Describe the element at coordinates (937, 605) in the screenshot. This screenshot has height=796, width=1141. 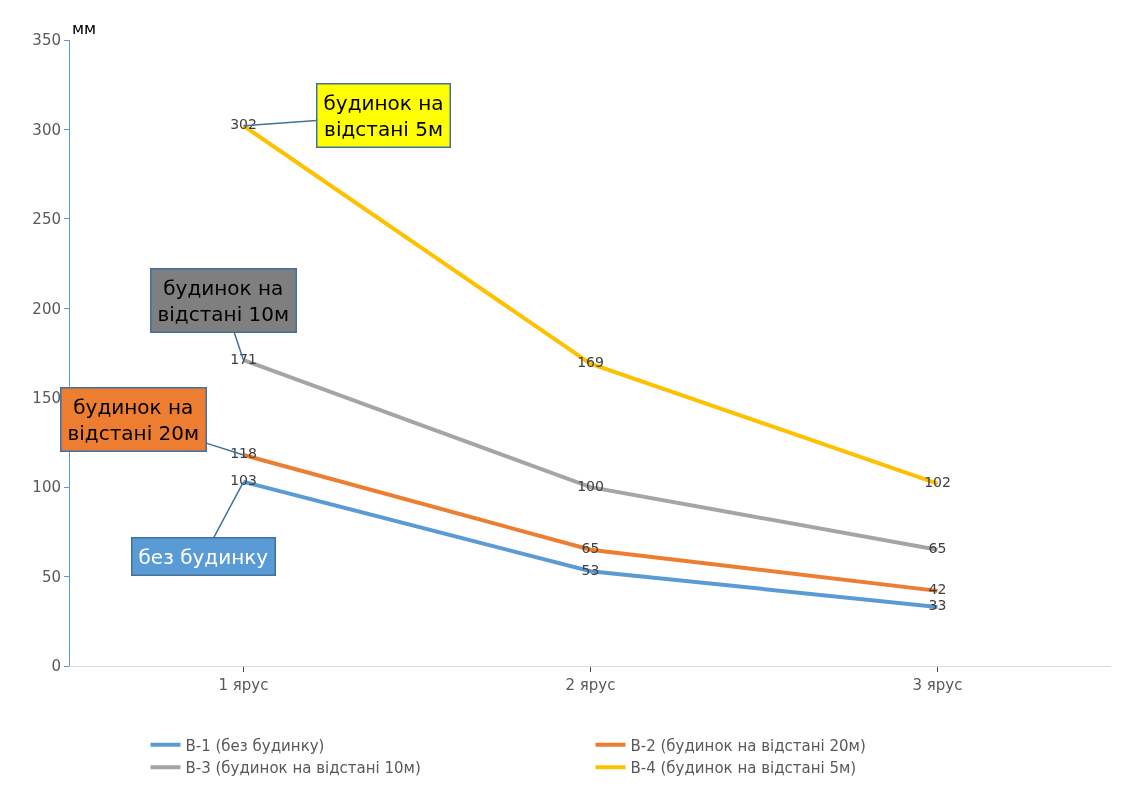
I see `data-label: 33` at that location.